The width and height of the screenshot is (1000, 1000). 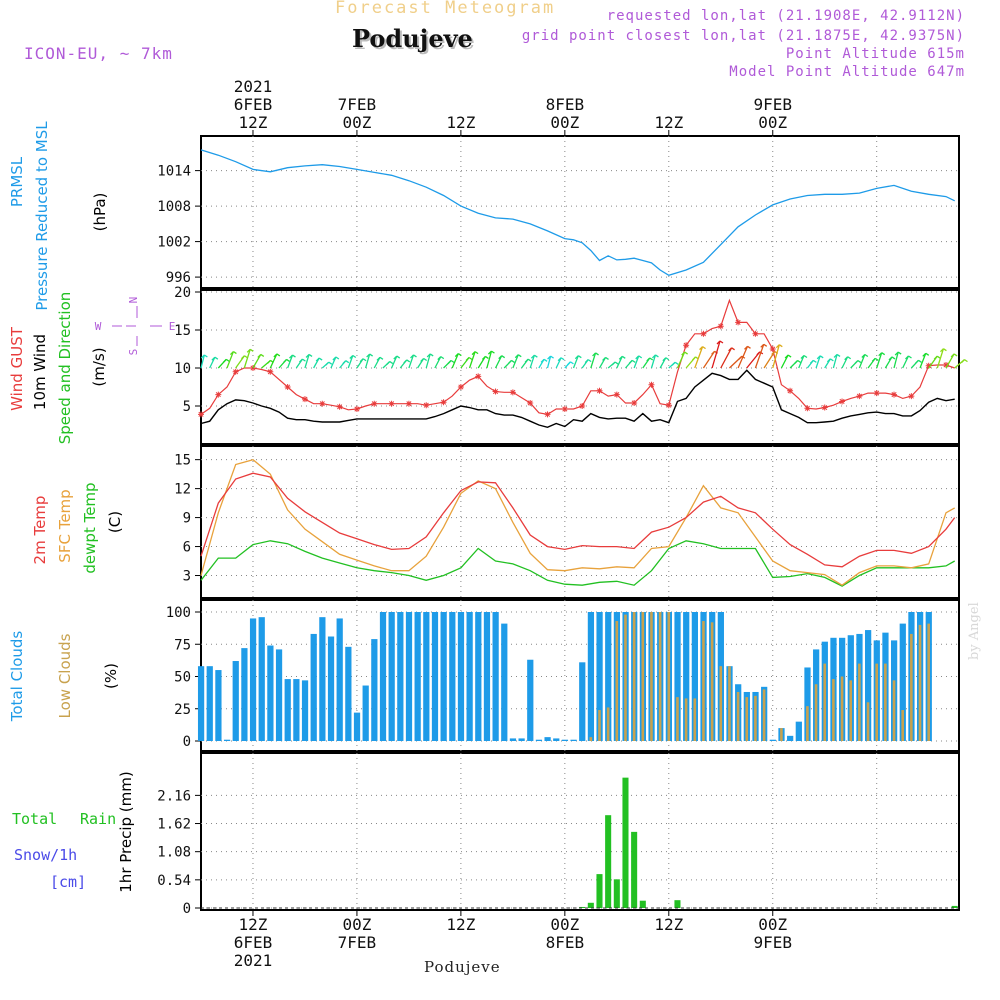 What do you see at coordinates (187, 742) in the screenshot?
I see `y-tick-label-clouds: 0` at bounding box center [187, 742].